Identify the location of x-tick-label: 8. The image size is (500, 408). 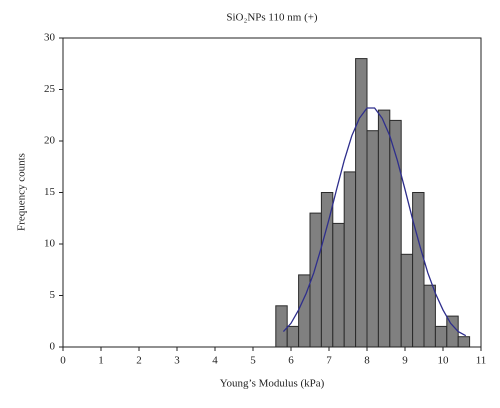
(367, 361).